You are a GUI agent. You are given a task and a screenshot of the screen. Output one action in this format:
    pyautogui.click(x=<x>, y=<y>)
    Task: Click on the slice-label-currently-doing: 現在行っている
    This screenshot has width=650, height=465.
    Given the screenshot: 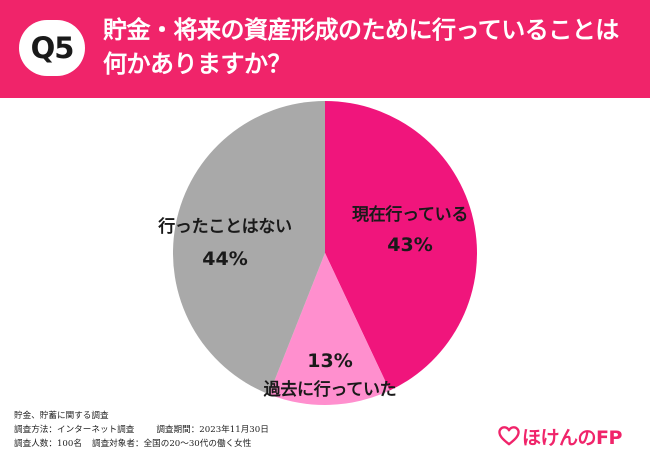 What is the action you would take?
    pyautogui.click(x=410, y=214)
    